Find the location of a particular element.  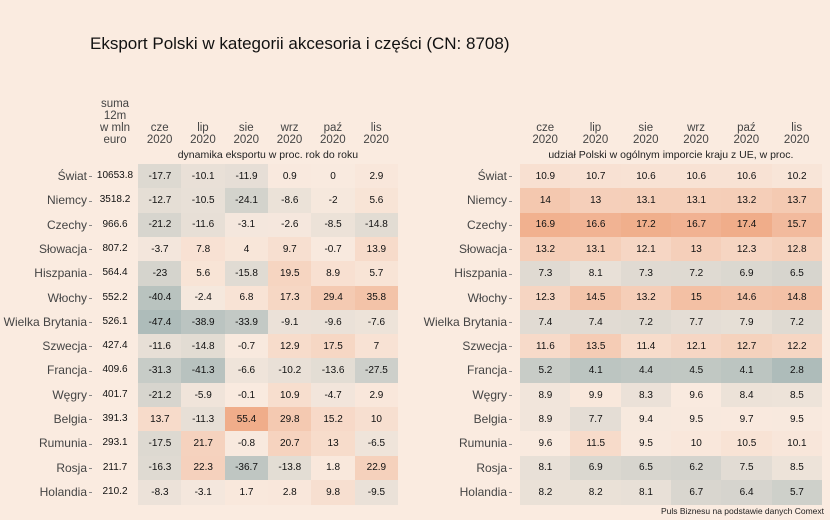

heatmap-cell: 6.8 is located at coordinates (246, 298).